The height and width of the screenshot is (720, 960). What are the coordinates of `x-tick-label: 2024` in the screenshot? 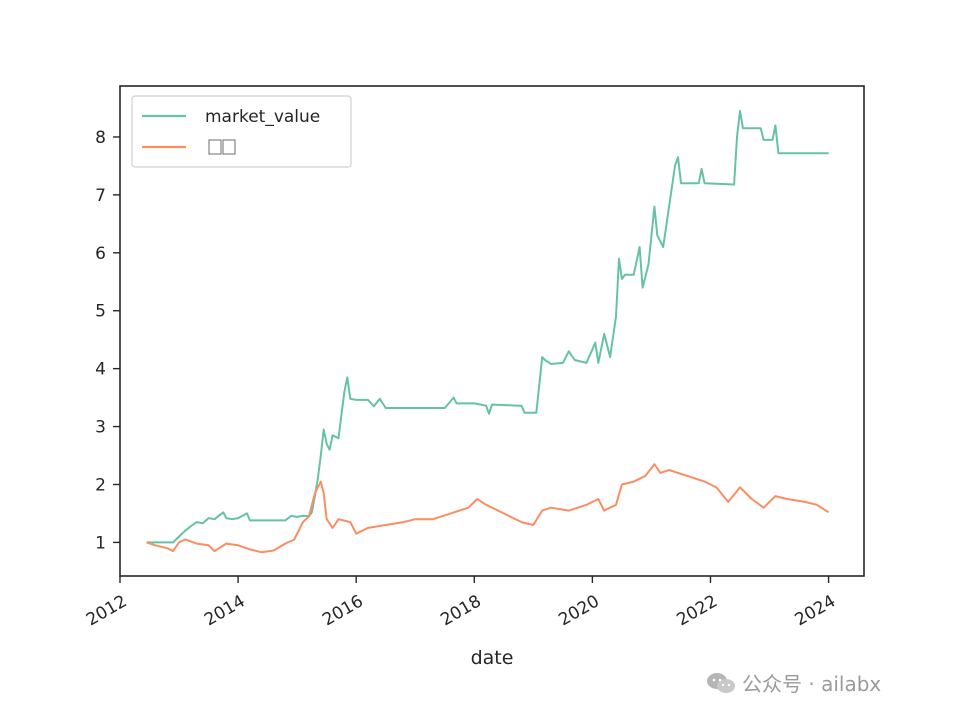 It's located at (815, 610).